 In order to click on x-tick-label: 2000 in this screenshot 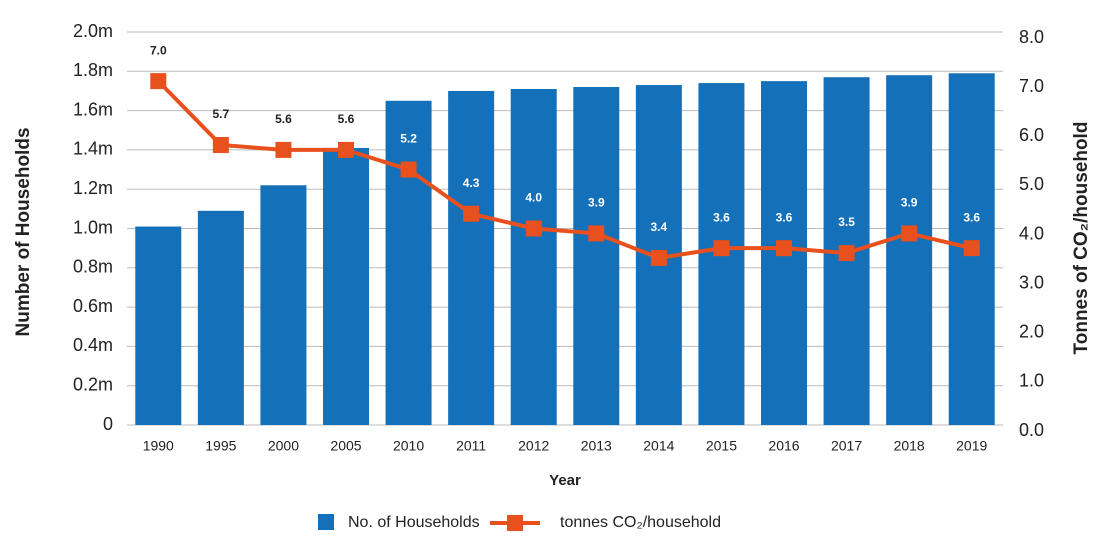, I will do `click(283, 446)`.